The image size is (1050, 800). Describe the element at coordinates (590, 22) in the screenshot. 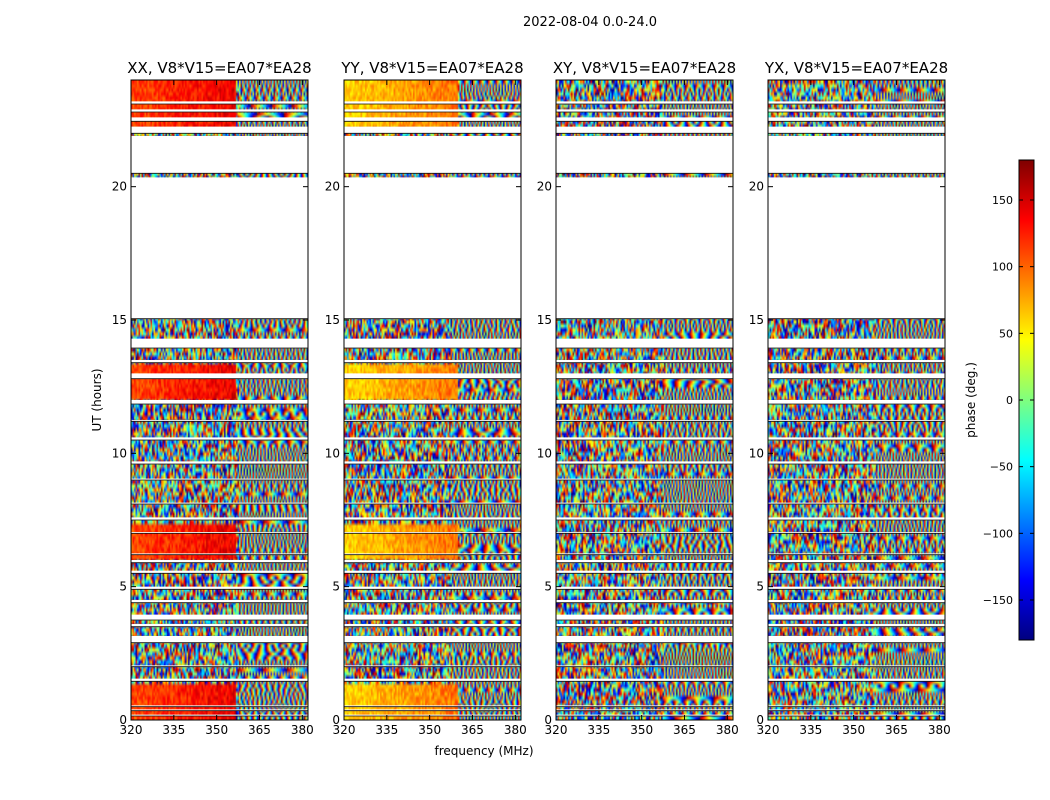

I see `figure-suptitle: 2022-08-04 0.0-24.0` at that location.